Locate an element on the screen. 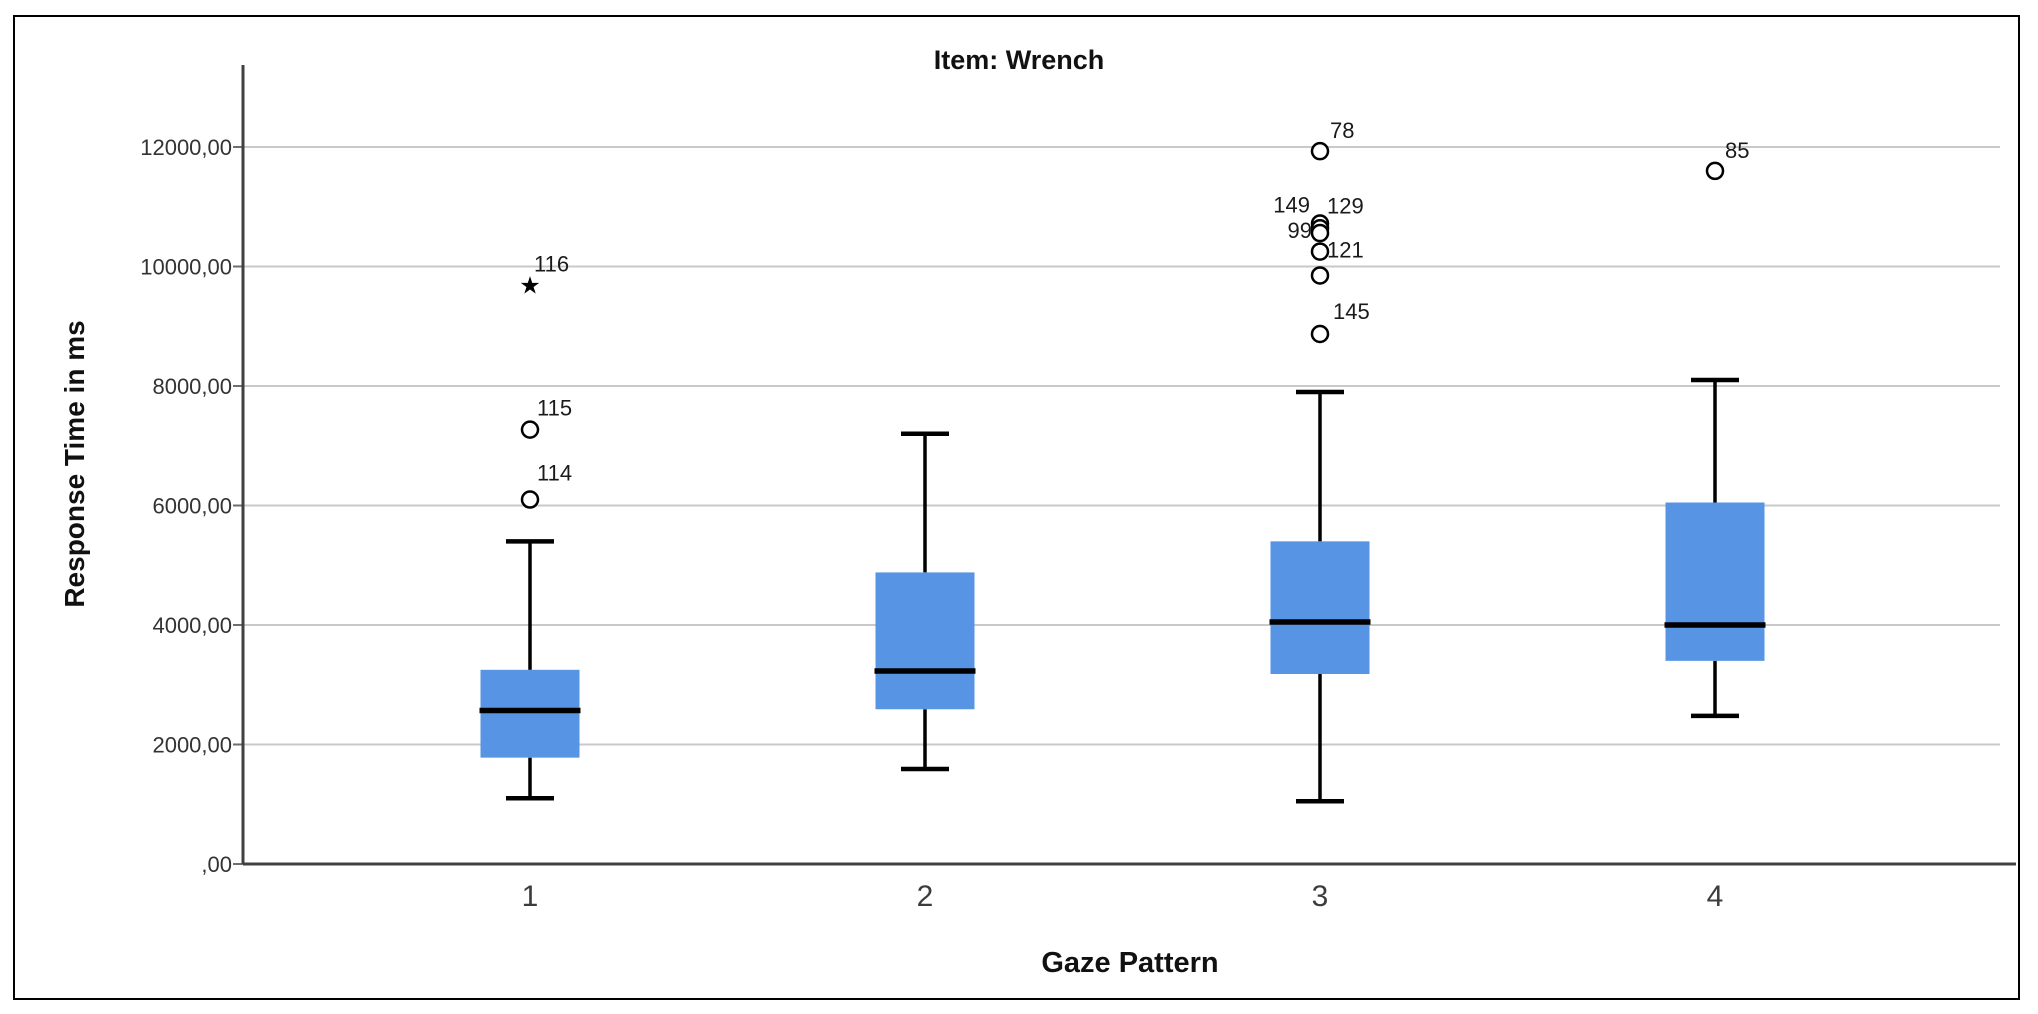 This screenshot has height=1014, width=2038. outlier-label: 115 is located at coordinates (554, 408).